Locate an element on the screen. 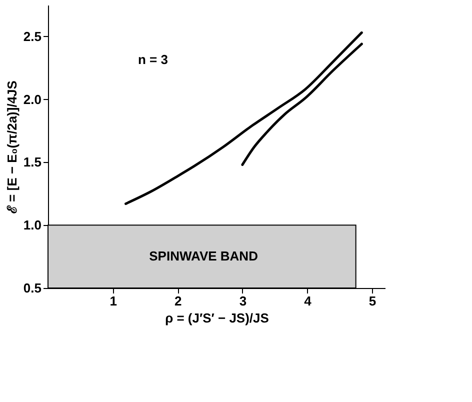  x-tick-label: 2 is located at coordinates (178, 301).